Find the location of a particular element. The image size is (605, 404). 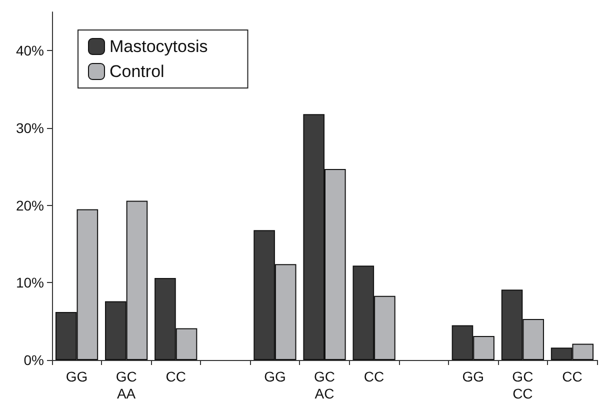

x-tick-label: GC AA is located at coordinates (126, 385).